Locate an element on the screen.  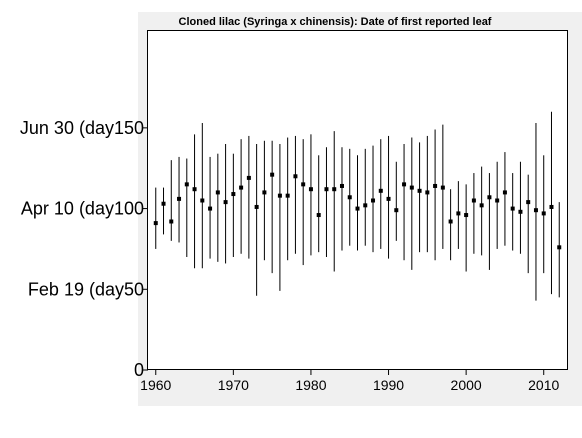
x-tick-label: 1960 is located at coordinates (155, 385).